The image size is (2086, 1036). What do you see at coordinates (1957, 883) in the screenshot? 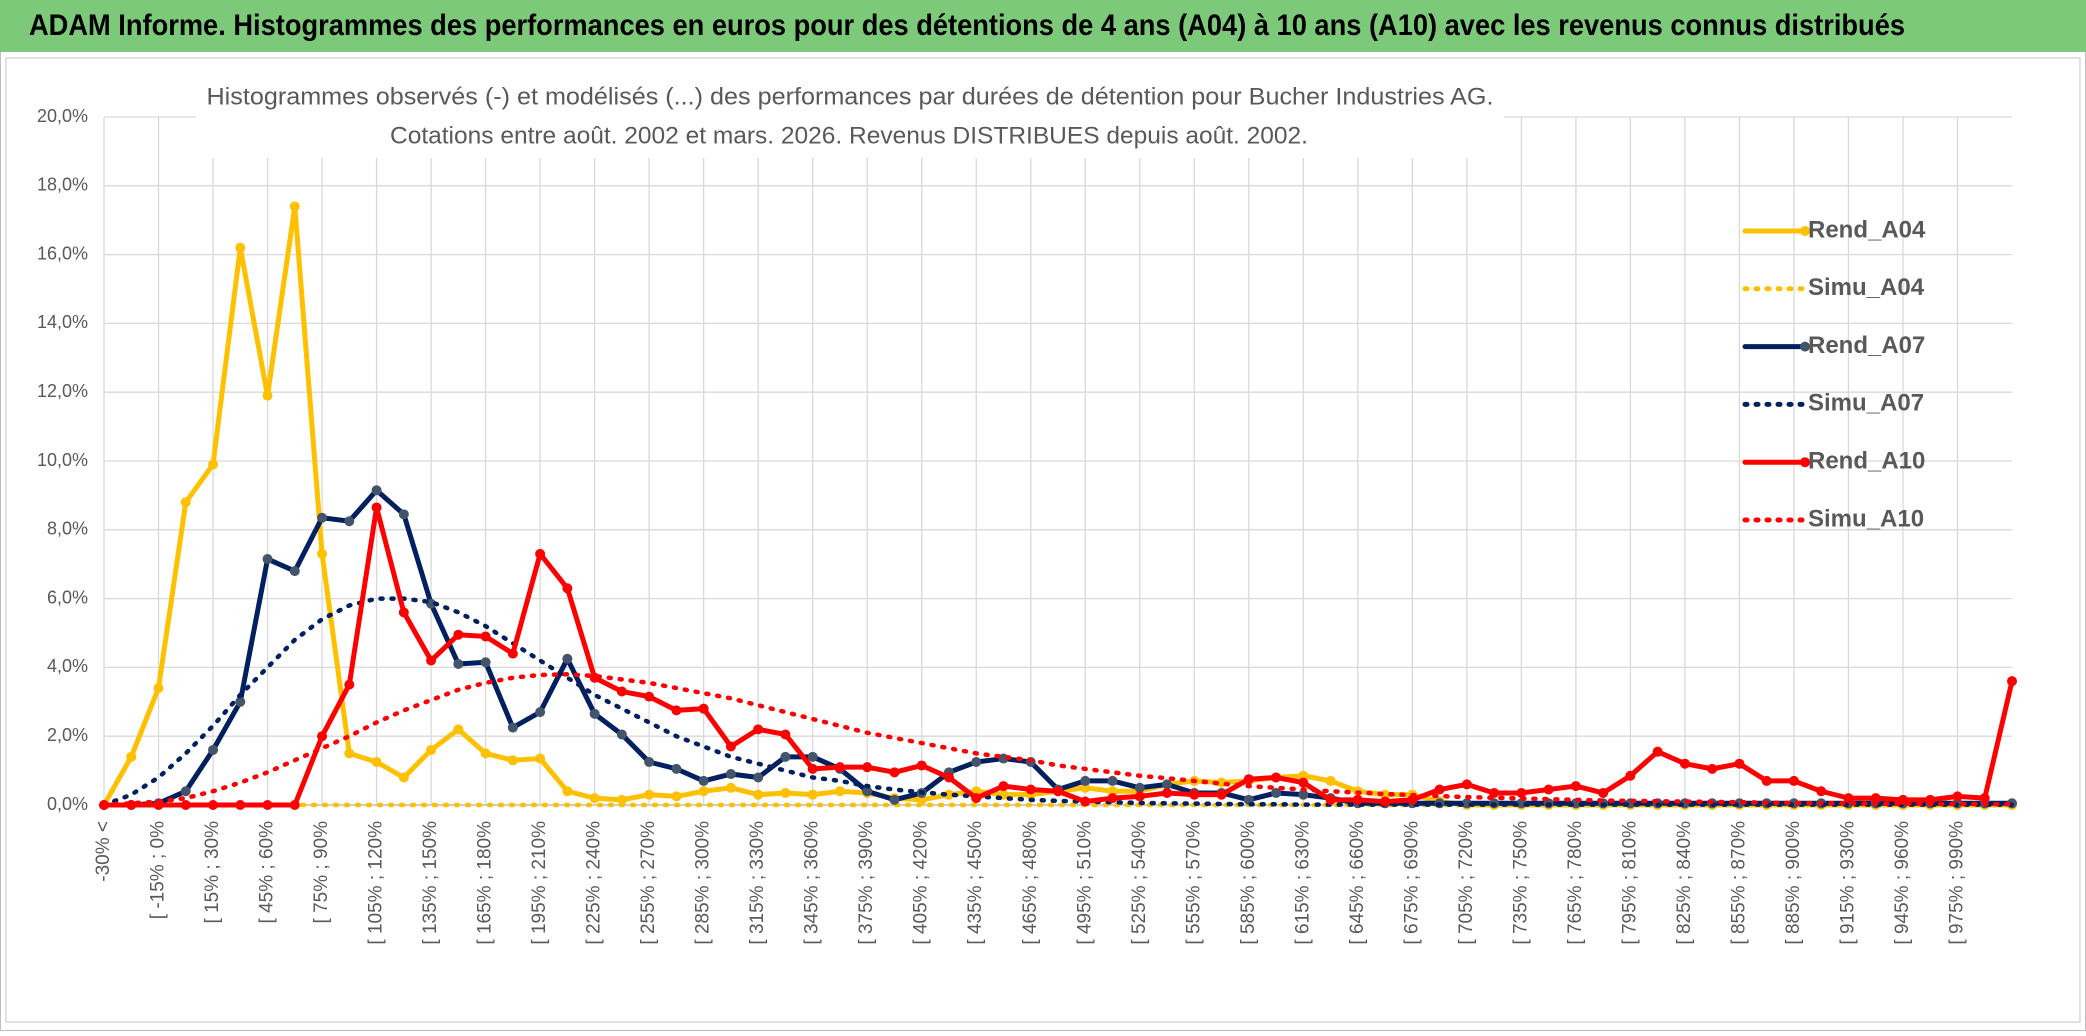
I see `x-tick-label: [ 975% ; 990%` at bounding box center [1957, 883].